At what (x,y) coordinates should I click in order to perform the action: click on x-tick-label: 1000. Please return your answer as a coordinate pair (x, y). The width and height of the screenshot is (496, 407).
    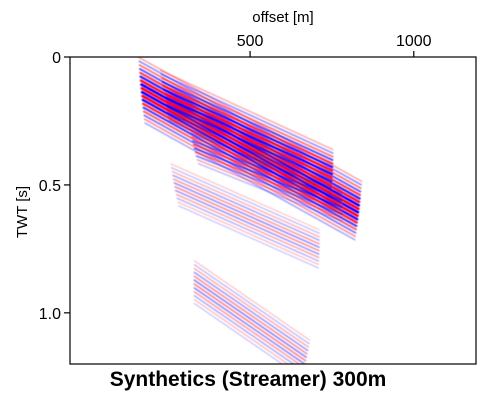
    Looking at the image, I should click on (414, 41).